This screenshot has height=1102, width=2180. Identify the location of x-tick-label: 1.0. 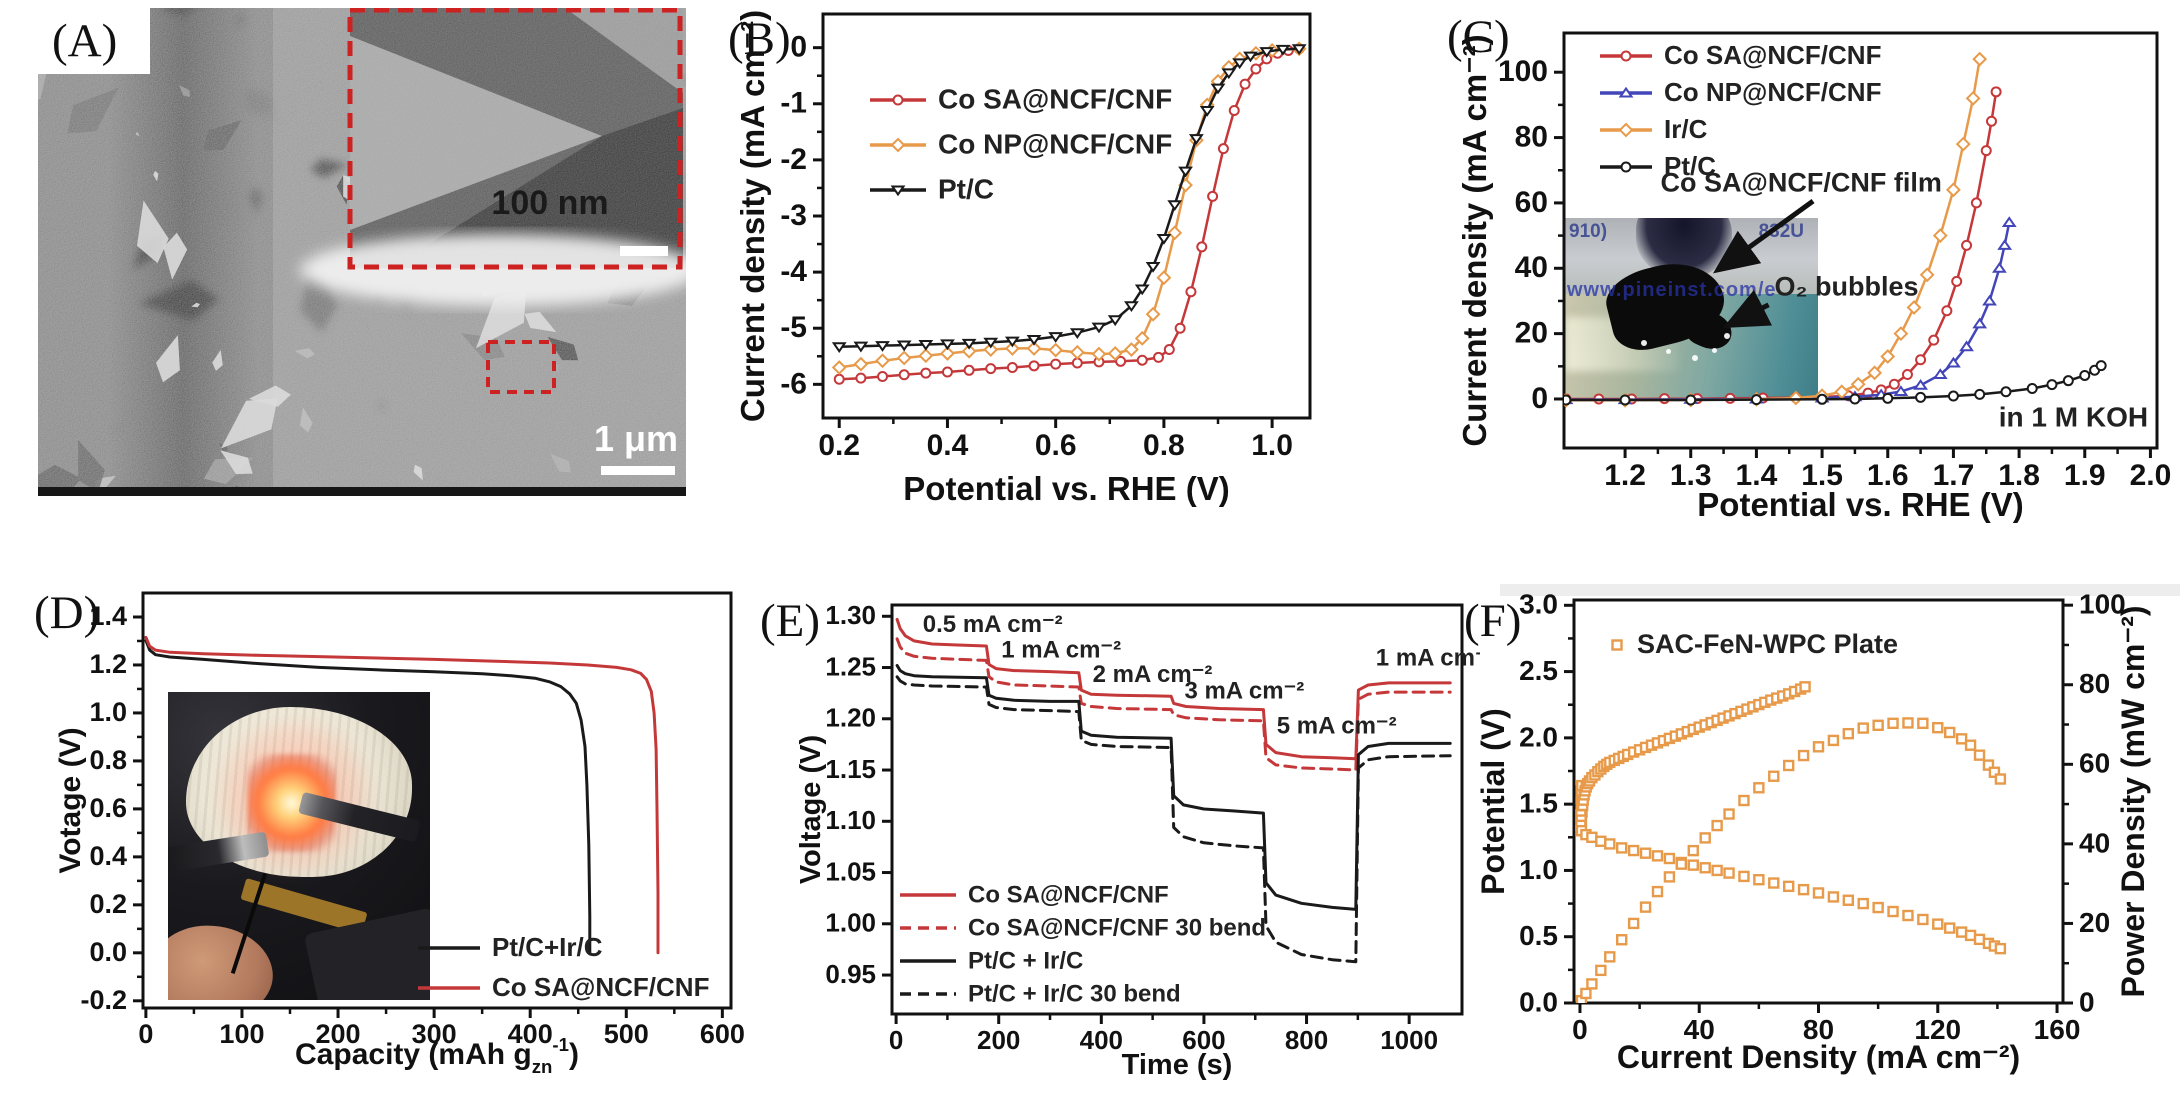
(1272, 445).